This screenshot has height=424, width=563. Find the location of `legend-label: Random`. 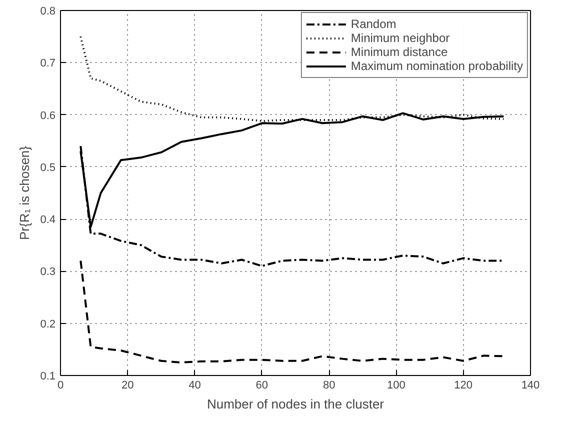

legend-label: Random is located at coordinates (373, 24).